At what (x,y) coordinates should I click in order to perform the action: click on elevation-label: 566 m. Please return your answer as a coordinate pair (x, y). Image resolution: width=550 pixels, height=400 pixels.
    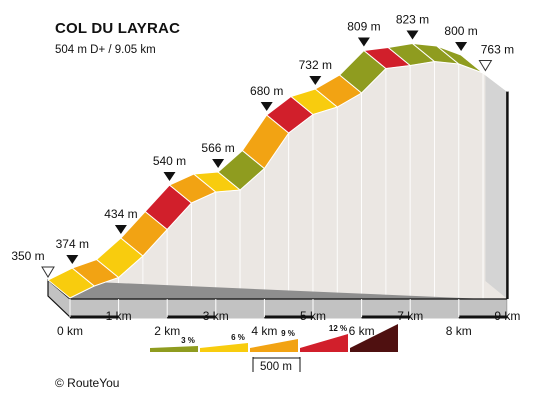
    Looking at the image, I should click on (217, 148).